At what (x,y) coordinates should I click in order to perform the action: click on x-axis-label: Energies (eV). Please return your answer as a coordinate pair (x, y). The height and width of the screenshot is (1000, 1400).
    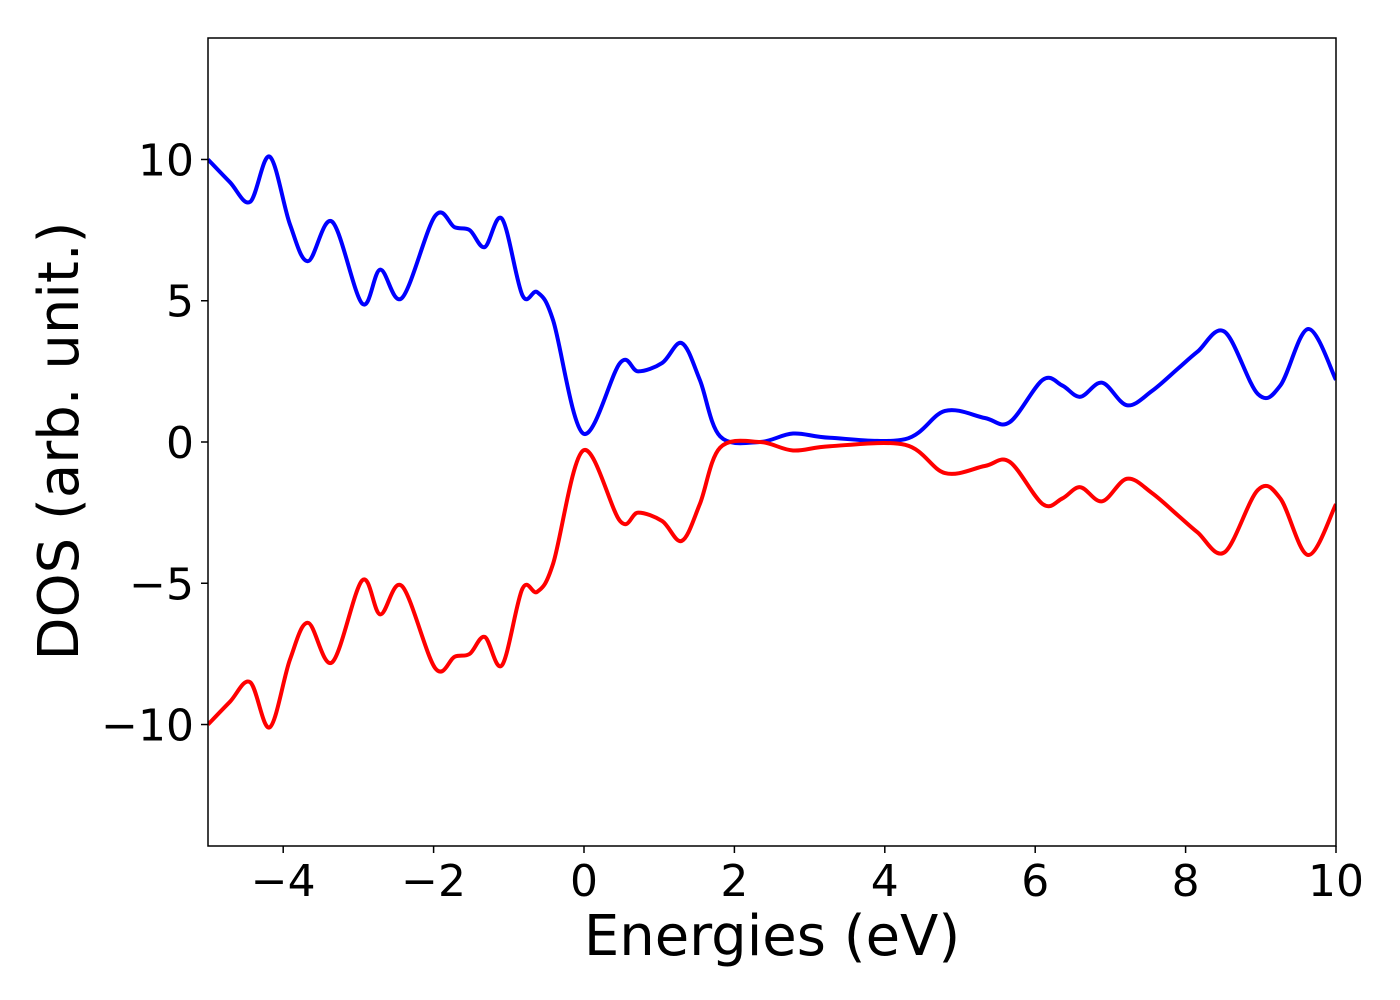
    Looking at the image, I should click on (772, 936).